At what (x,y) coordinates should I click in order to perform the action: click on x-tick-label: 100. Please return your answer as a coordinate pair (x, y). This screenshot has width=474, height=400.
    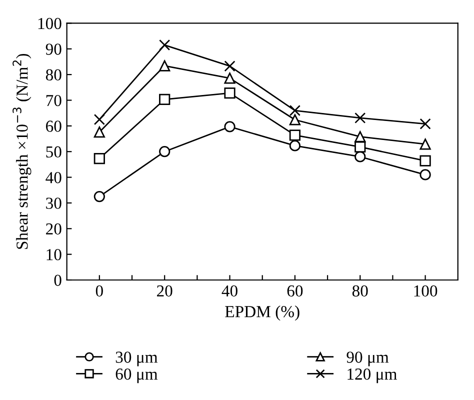
    Looking at the image, I should click on (426, 291).